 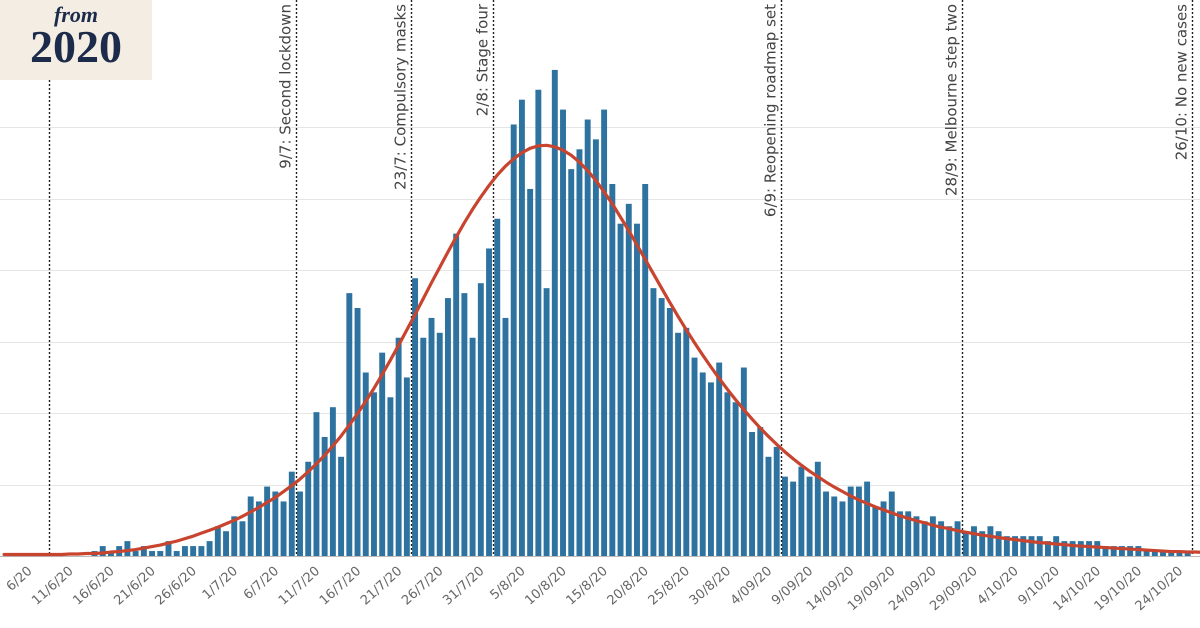 I want to click on annotation-label: 28/9: Melbourne step two, so click(x=952, y=100).